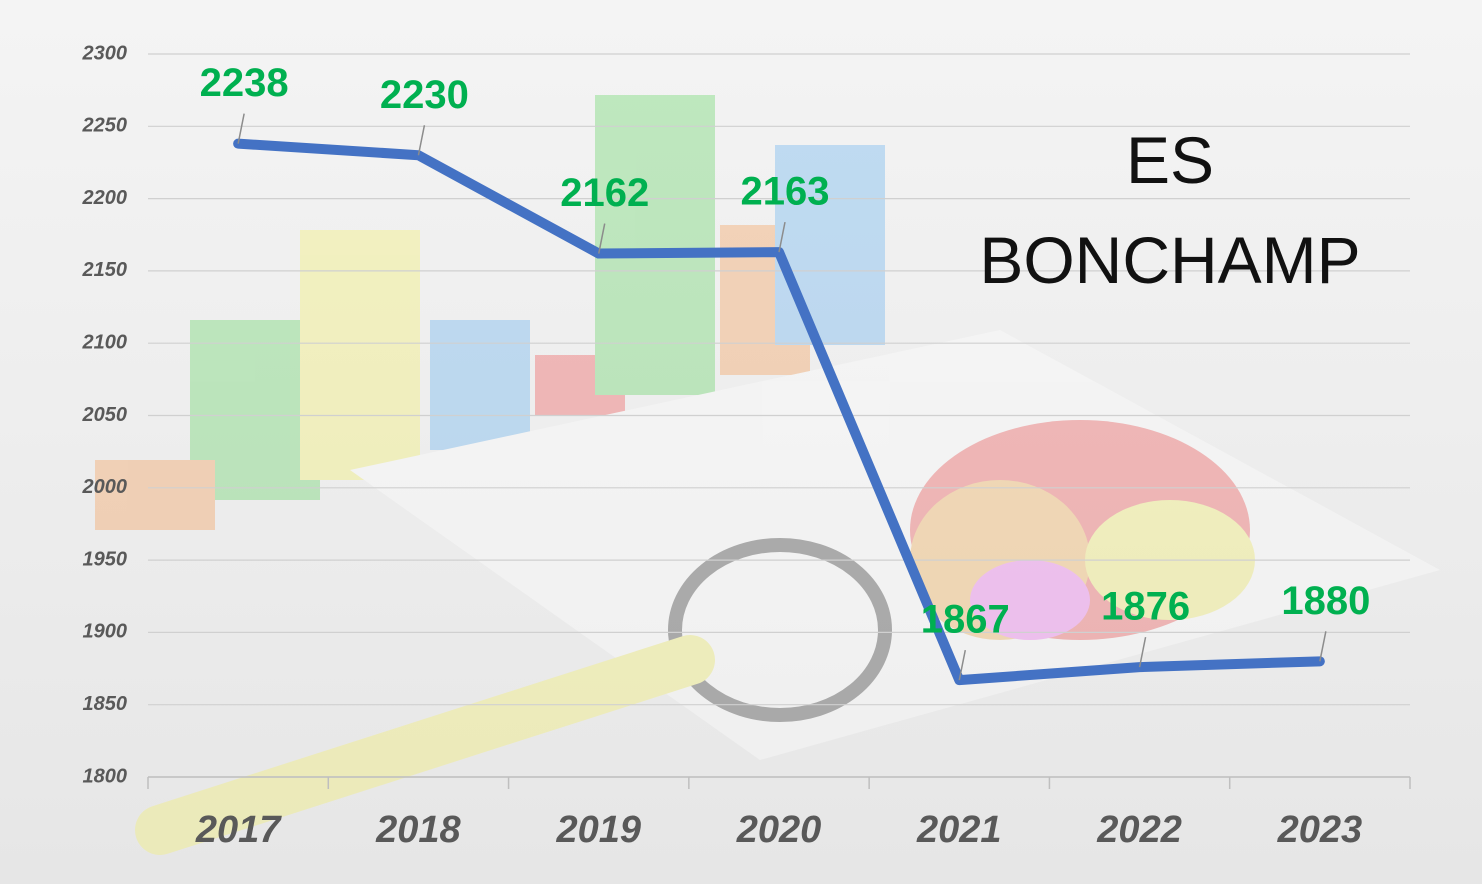  I want to click on data-label: 2238, so click(244, 83).